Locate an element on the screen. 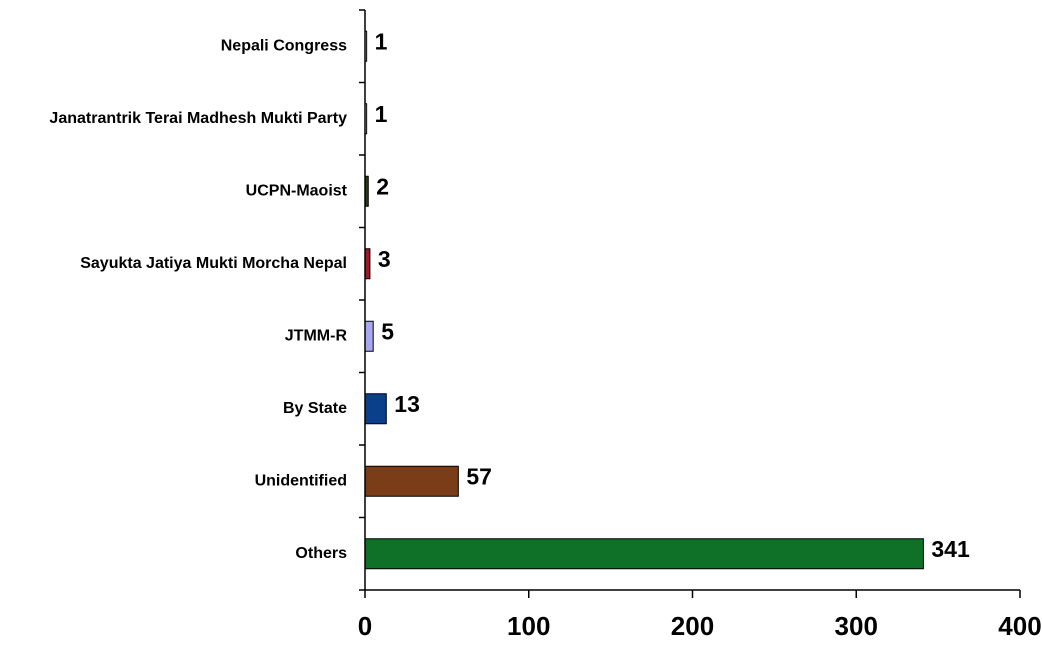 This screenshot has height=645, width=1042. value-label-1: 1 is located at coordinates (381, 114).